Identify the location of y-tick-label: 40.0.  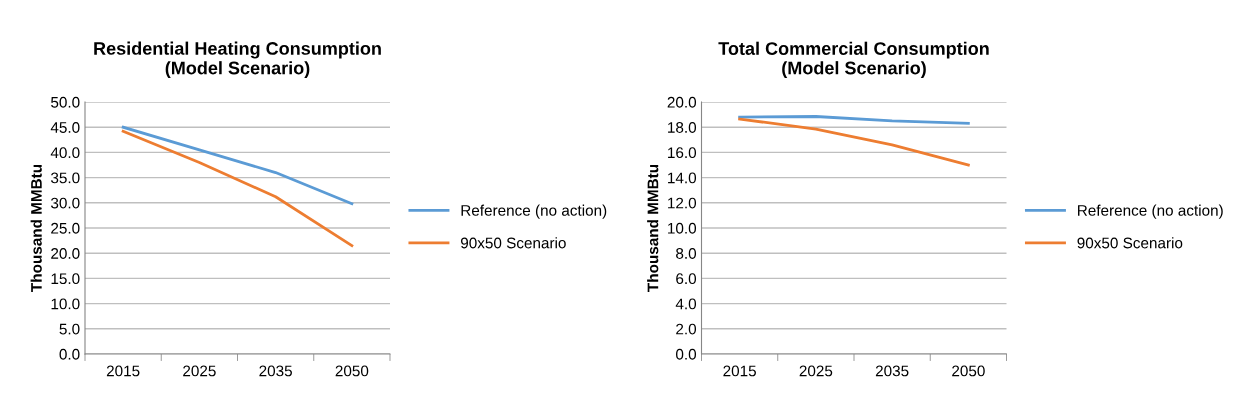
(65, 153).